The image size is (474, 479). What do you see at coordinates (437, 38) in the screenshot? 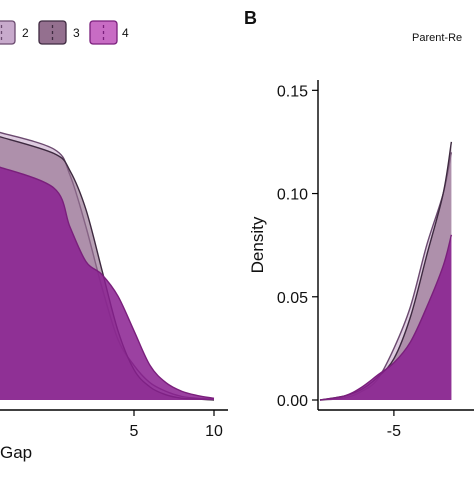
I see `panel-b-title: Parent-Re` at bounding box center [437, 38].